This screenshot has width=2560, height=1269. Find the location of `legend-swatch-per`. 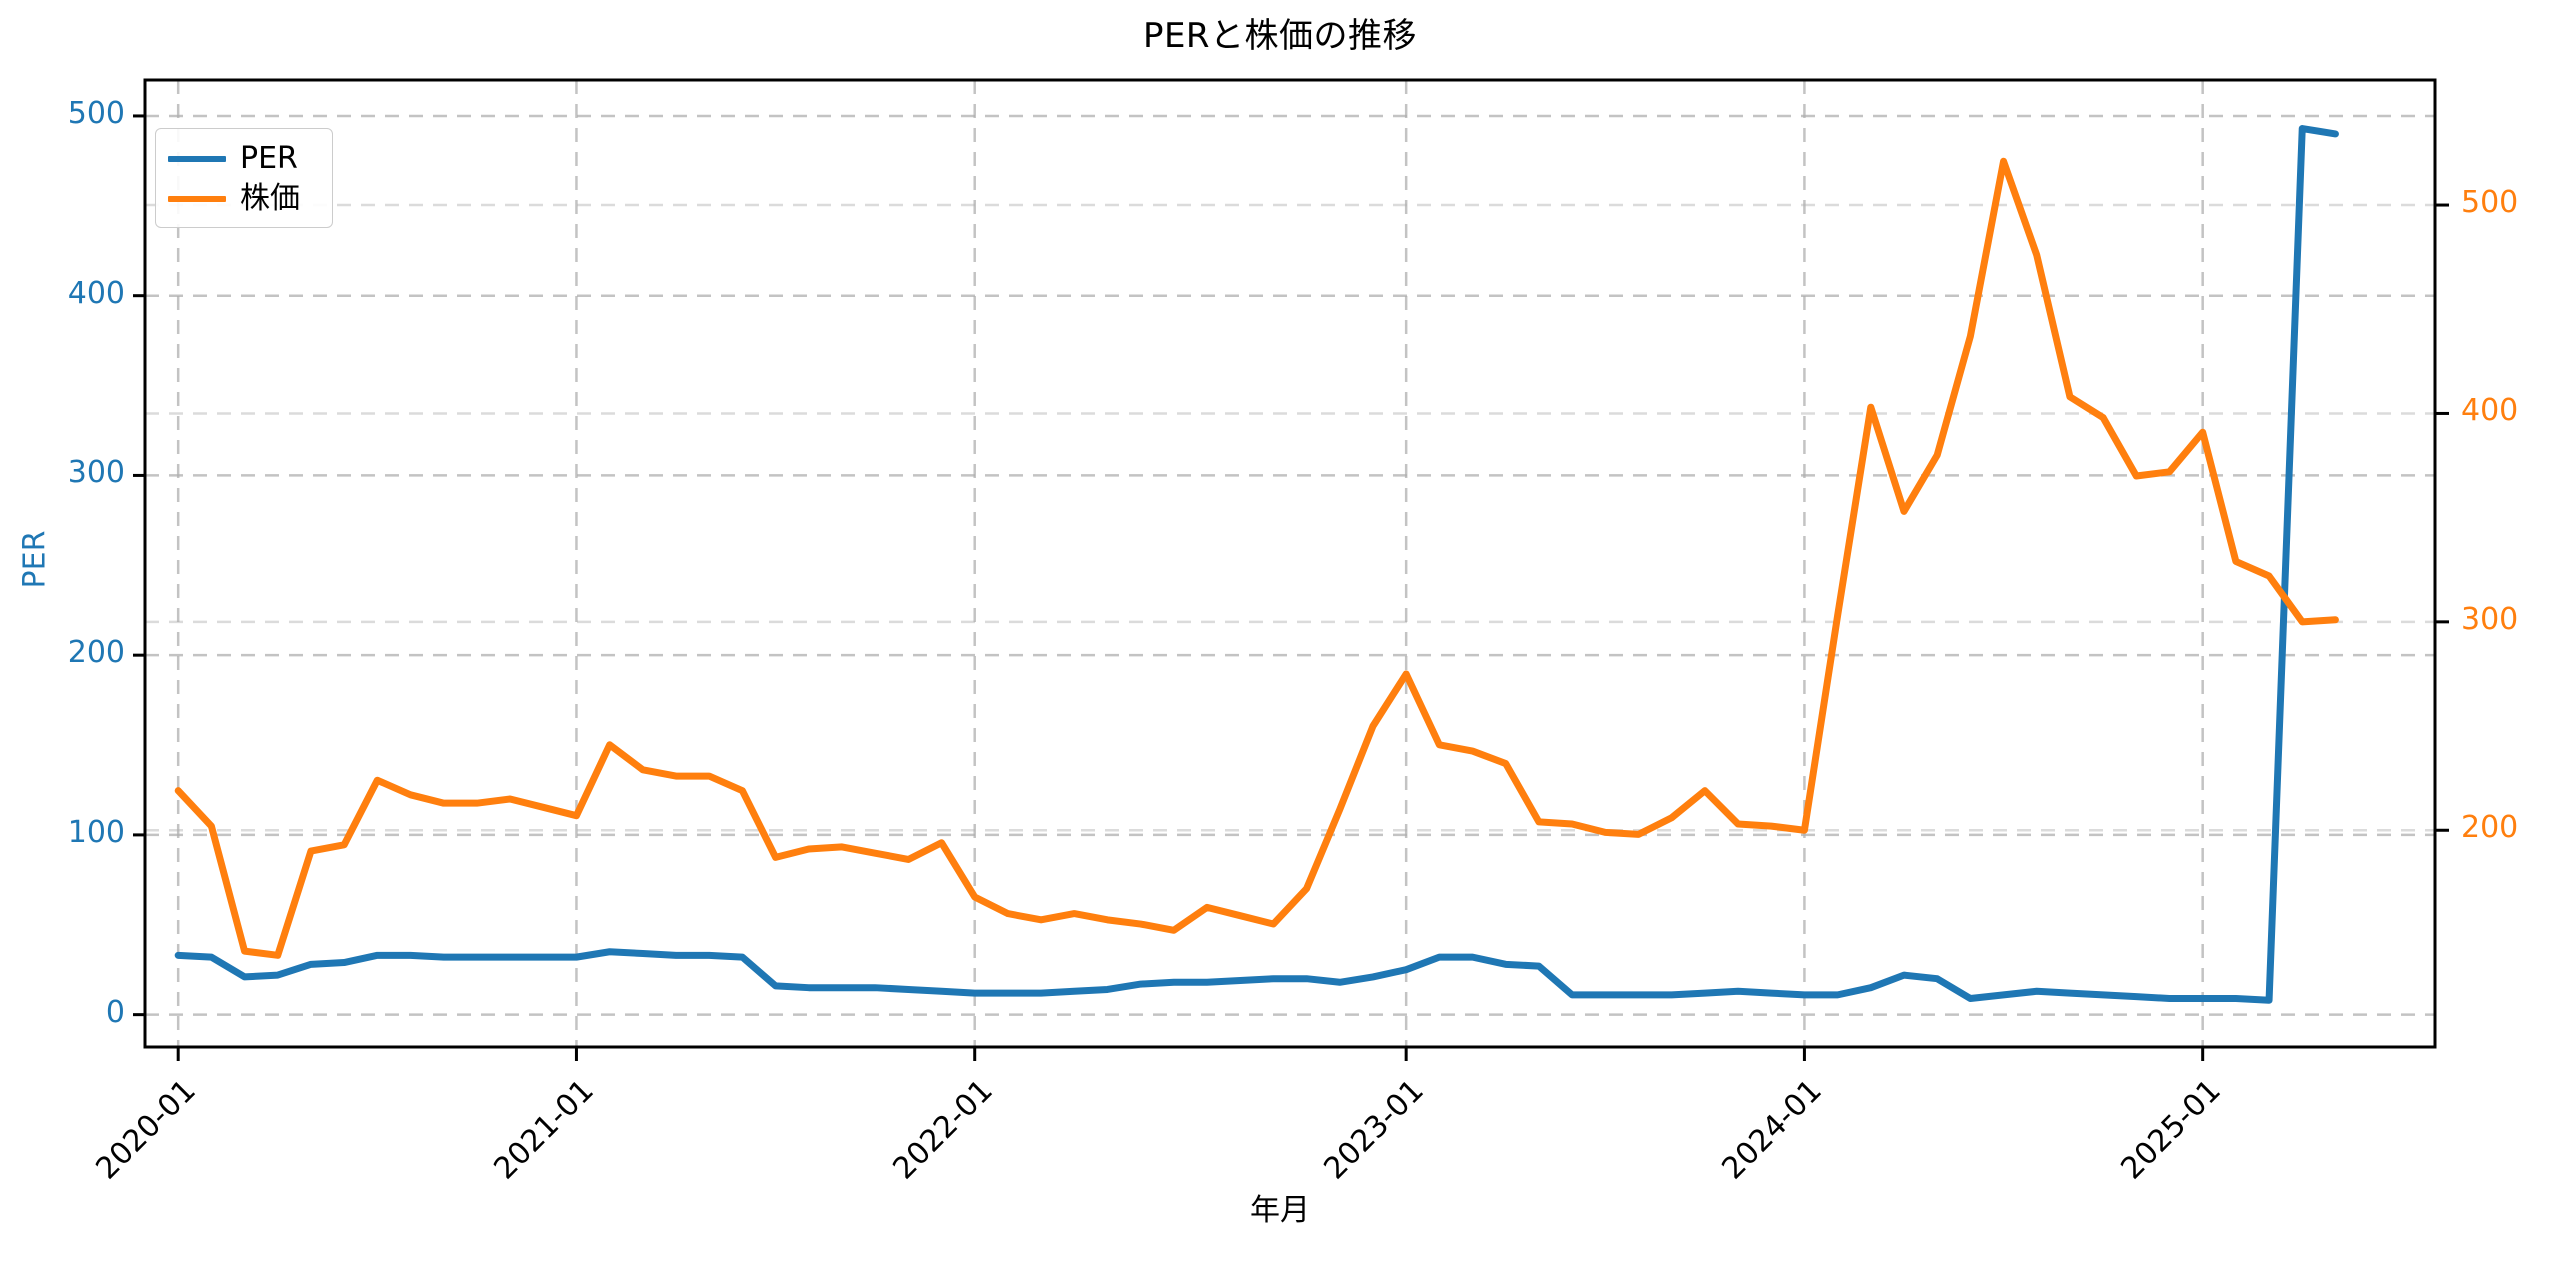

legend-swatch-per is located at coordinates (197, 159).